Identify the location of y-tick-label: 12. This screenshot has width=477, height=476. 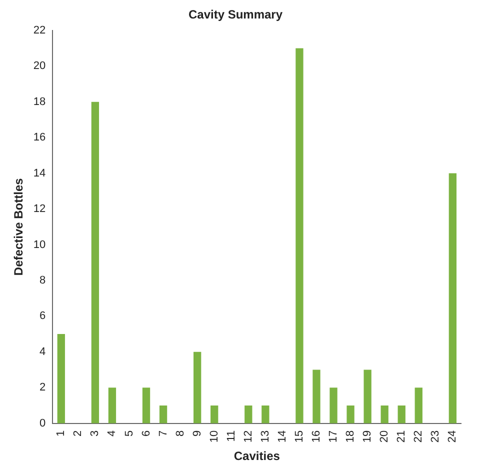
(39, 209).